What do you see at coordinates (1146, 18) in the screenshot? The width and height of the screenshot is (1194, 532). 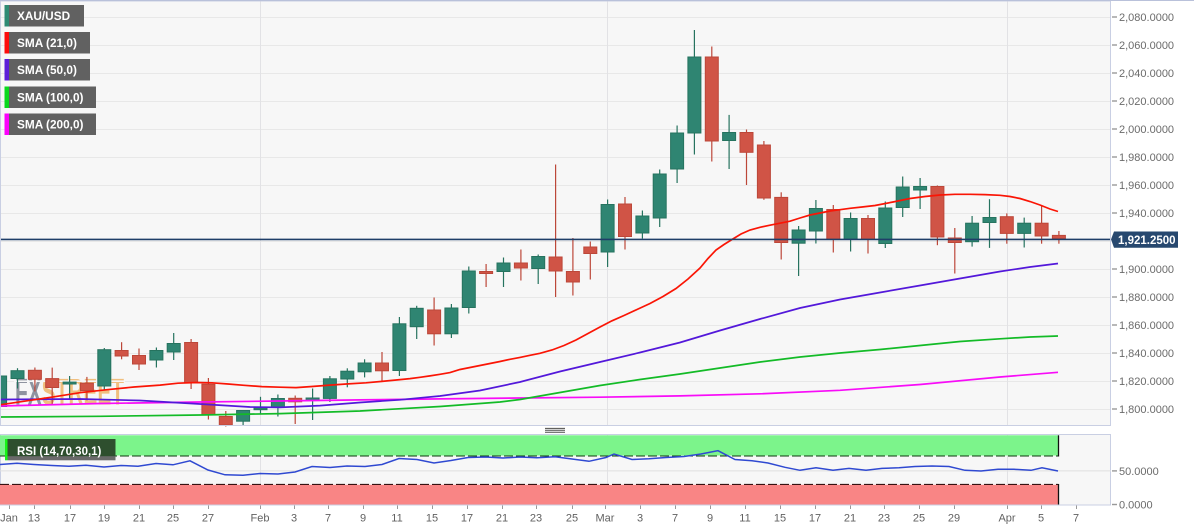 I see `svg-text: 2,080.0000` at bounding box center [1146, 18].